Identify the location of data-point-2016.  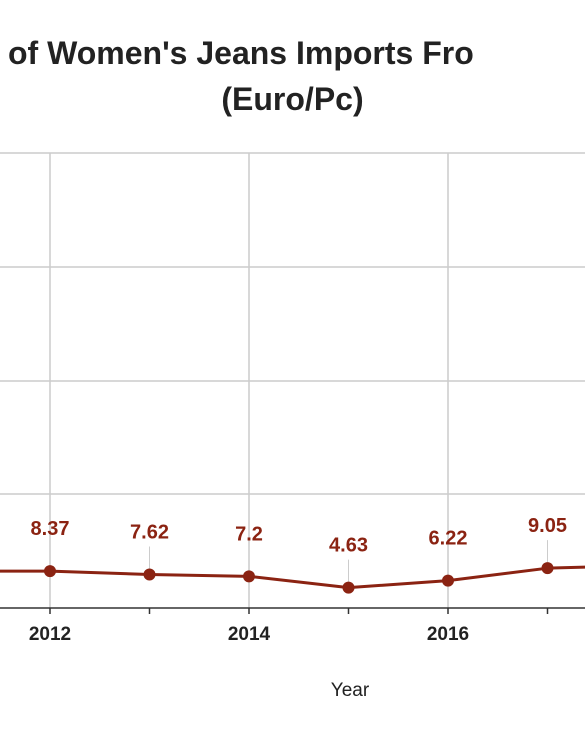
(448, 580).